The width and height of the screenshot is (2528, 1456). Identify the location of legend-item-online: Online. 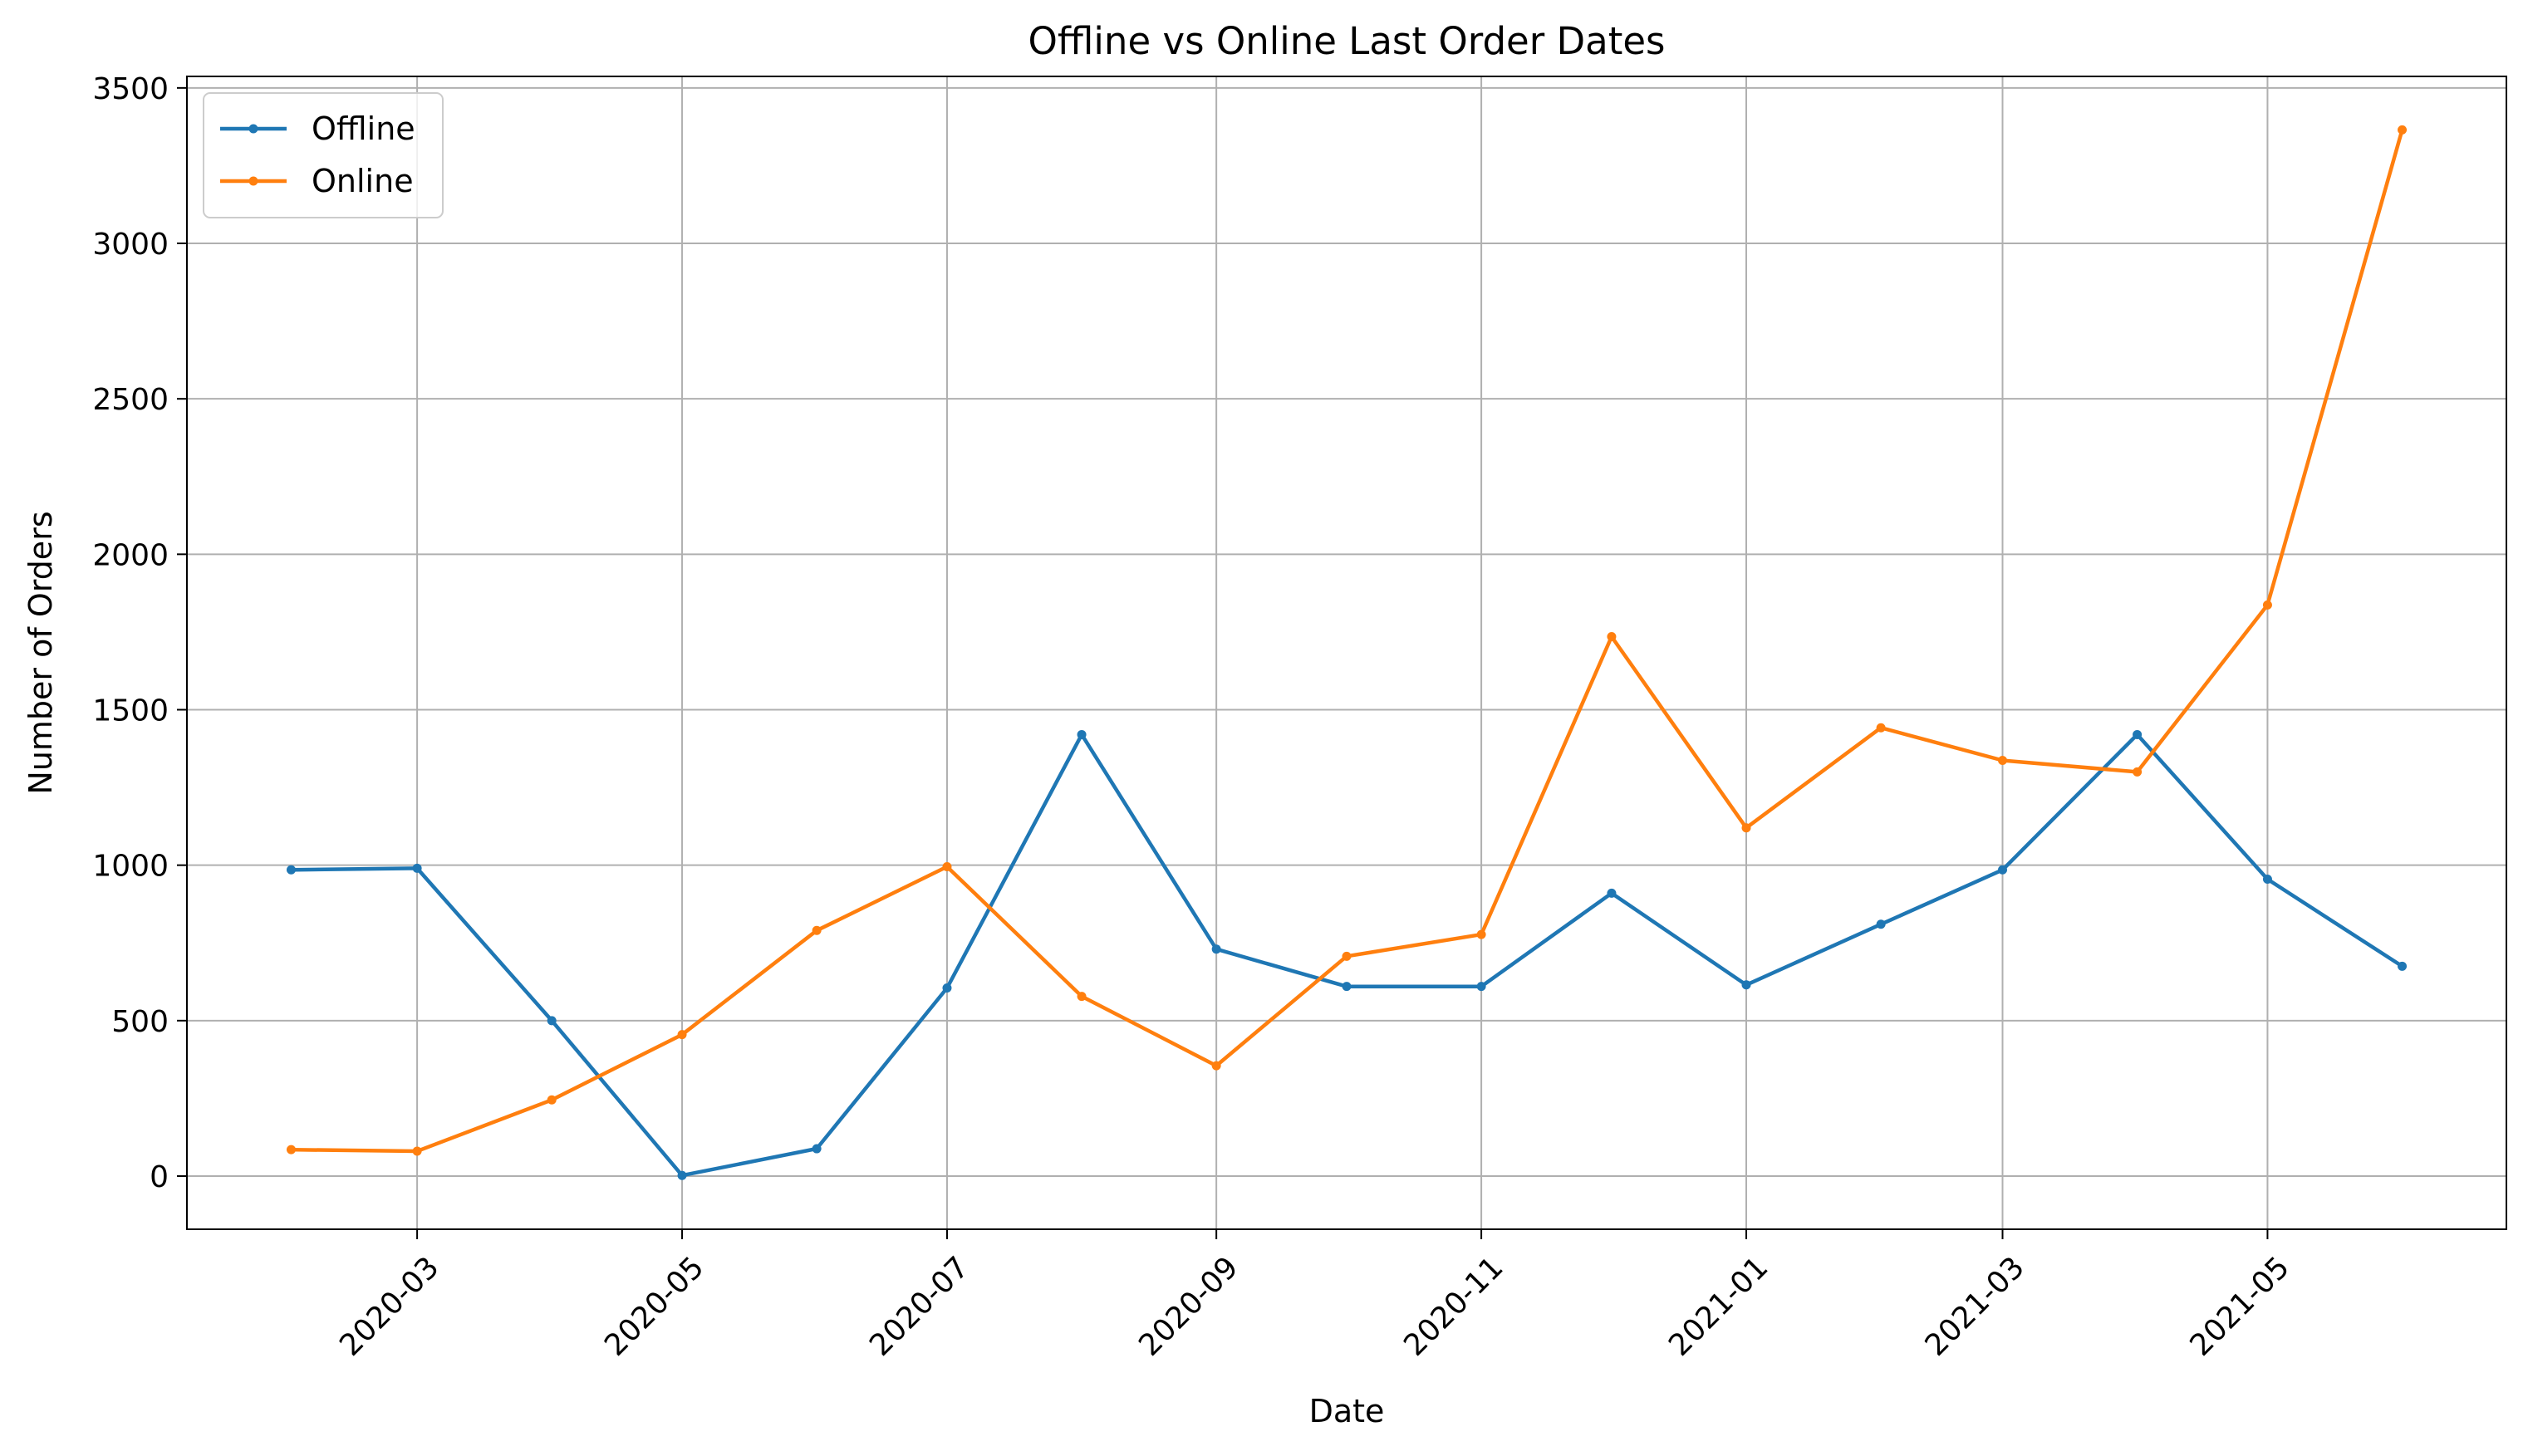
(317, 181).